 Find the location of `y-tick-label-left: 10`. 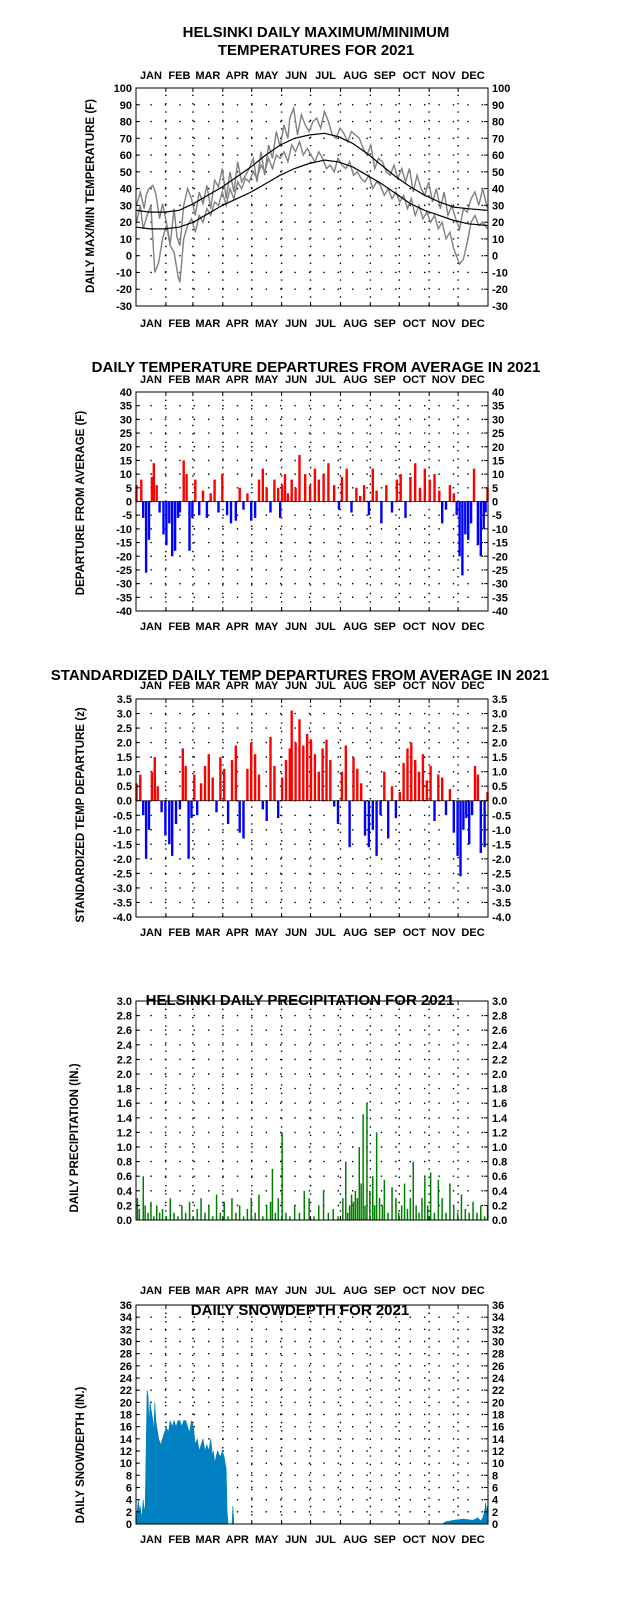

y-tick-label-left: 10 is located at coordinates (126, 475).